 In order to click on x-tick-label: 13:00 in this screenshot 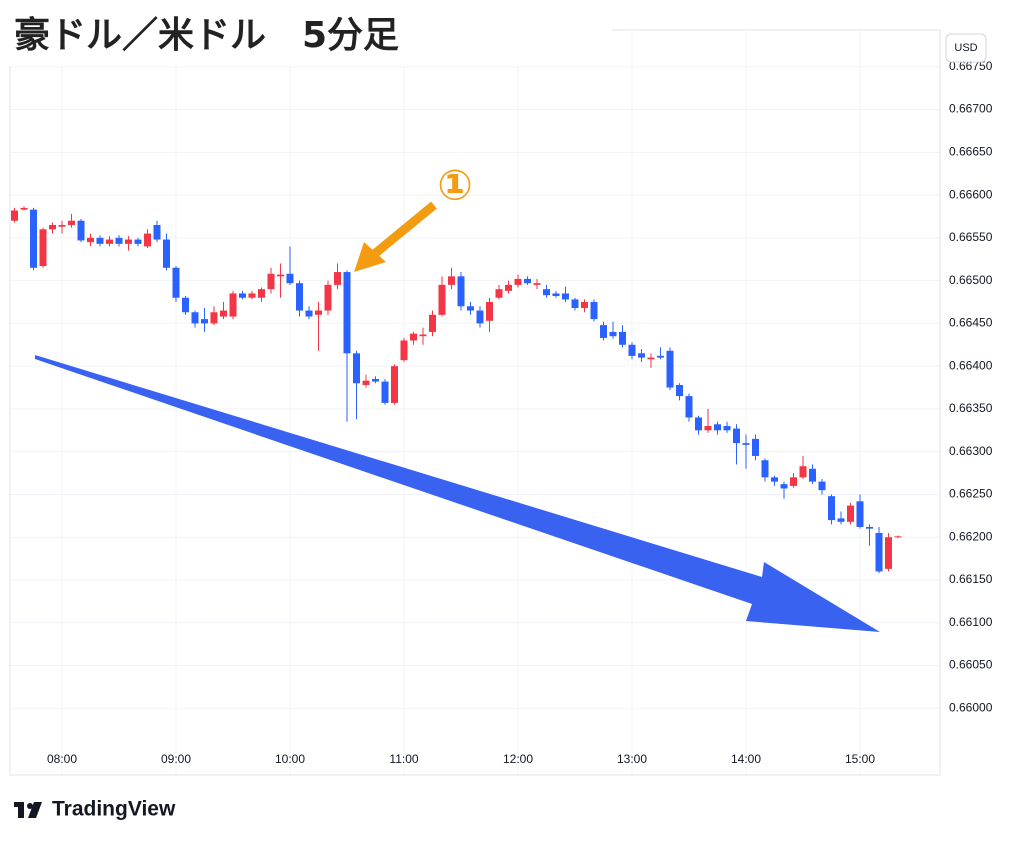, I will do `click(632, 759)`.